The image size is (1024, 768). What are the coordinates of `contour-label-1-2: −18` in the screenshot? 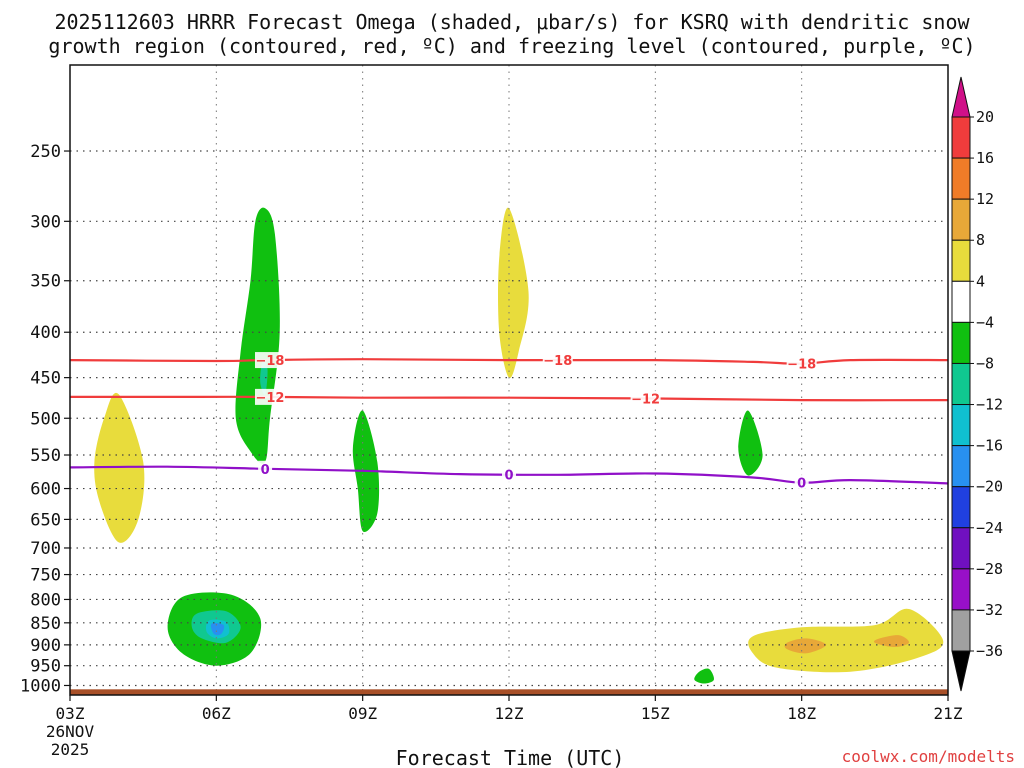 It's located at (557, 361).